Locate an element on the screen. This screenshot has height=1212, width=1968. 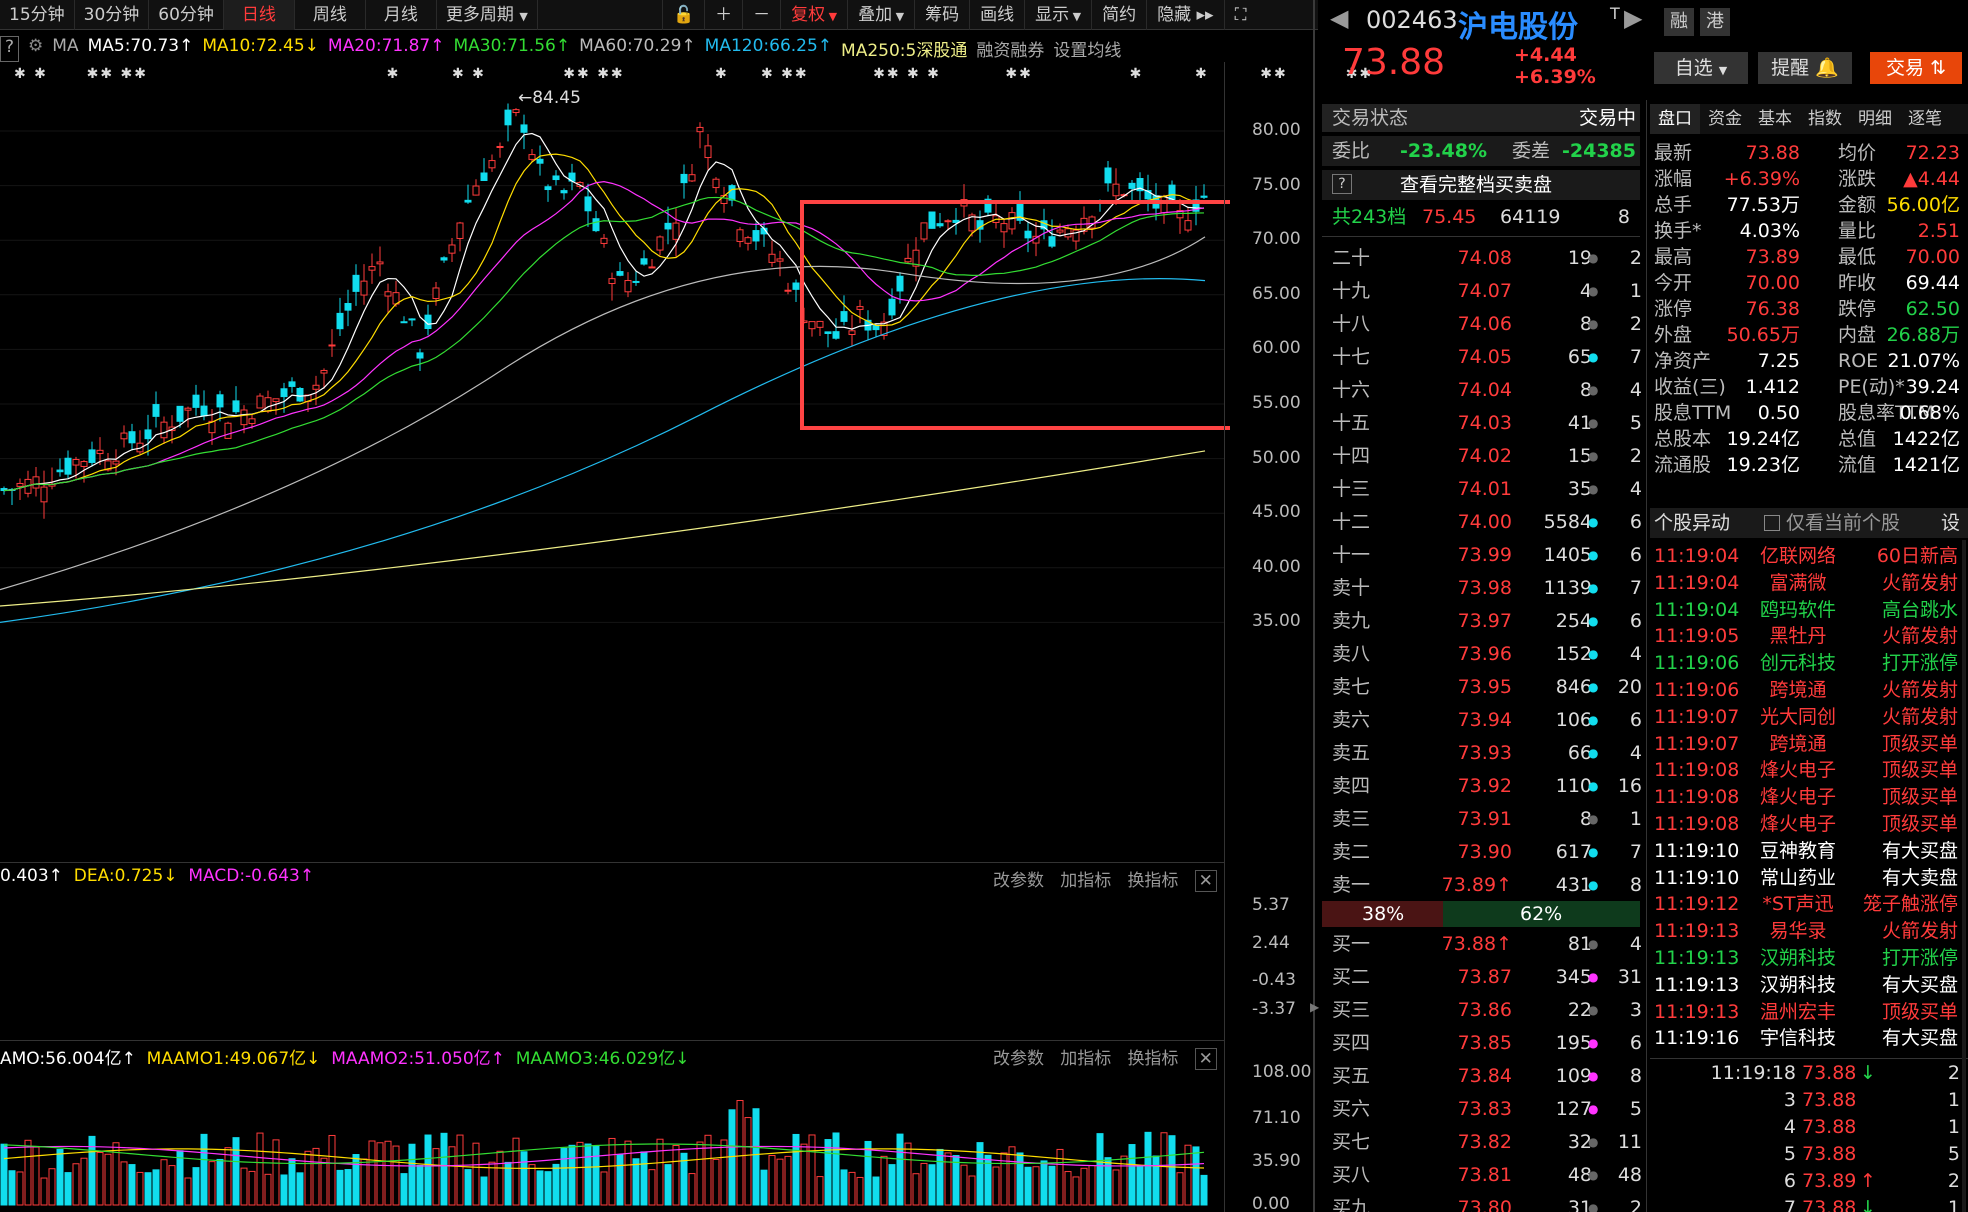
alert-item: 11:19:07 光大同创 火箭发射 is located at coordinates (1807, 717).